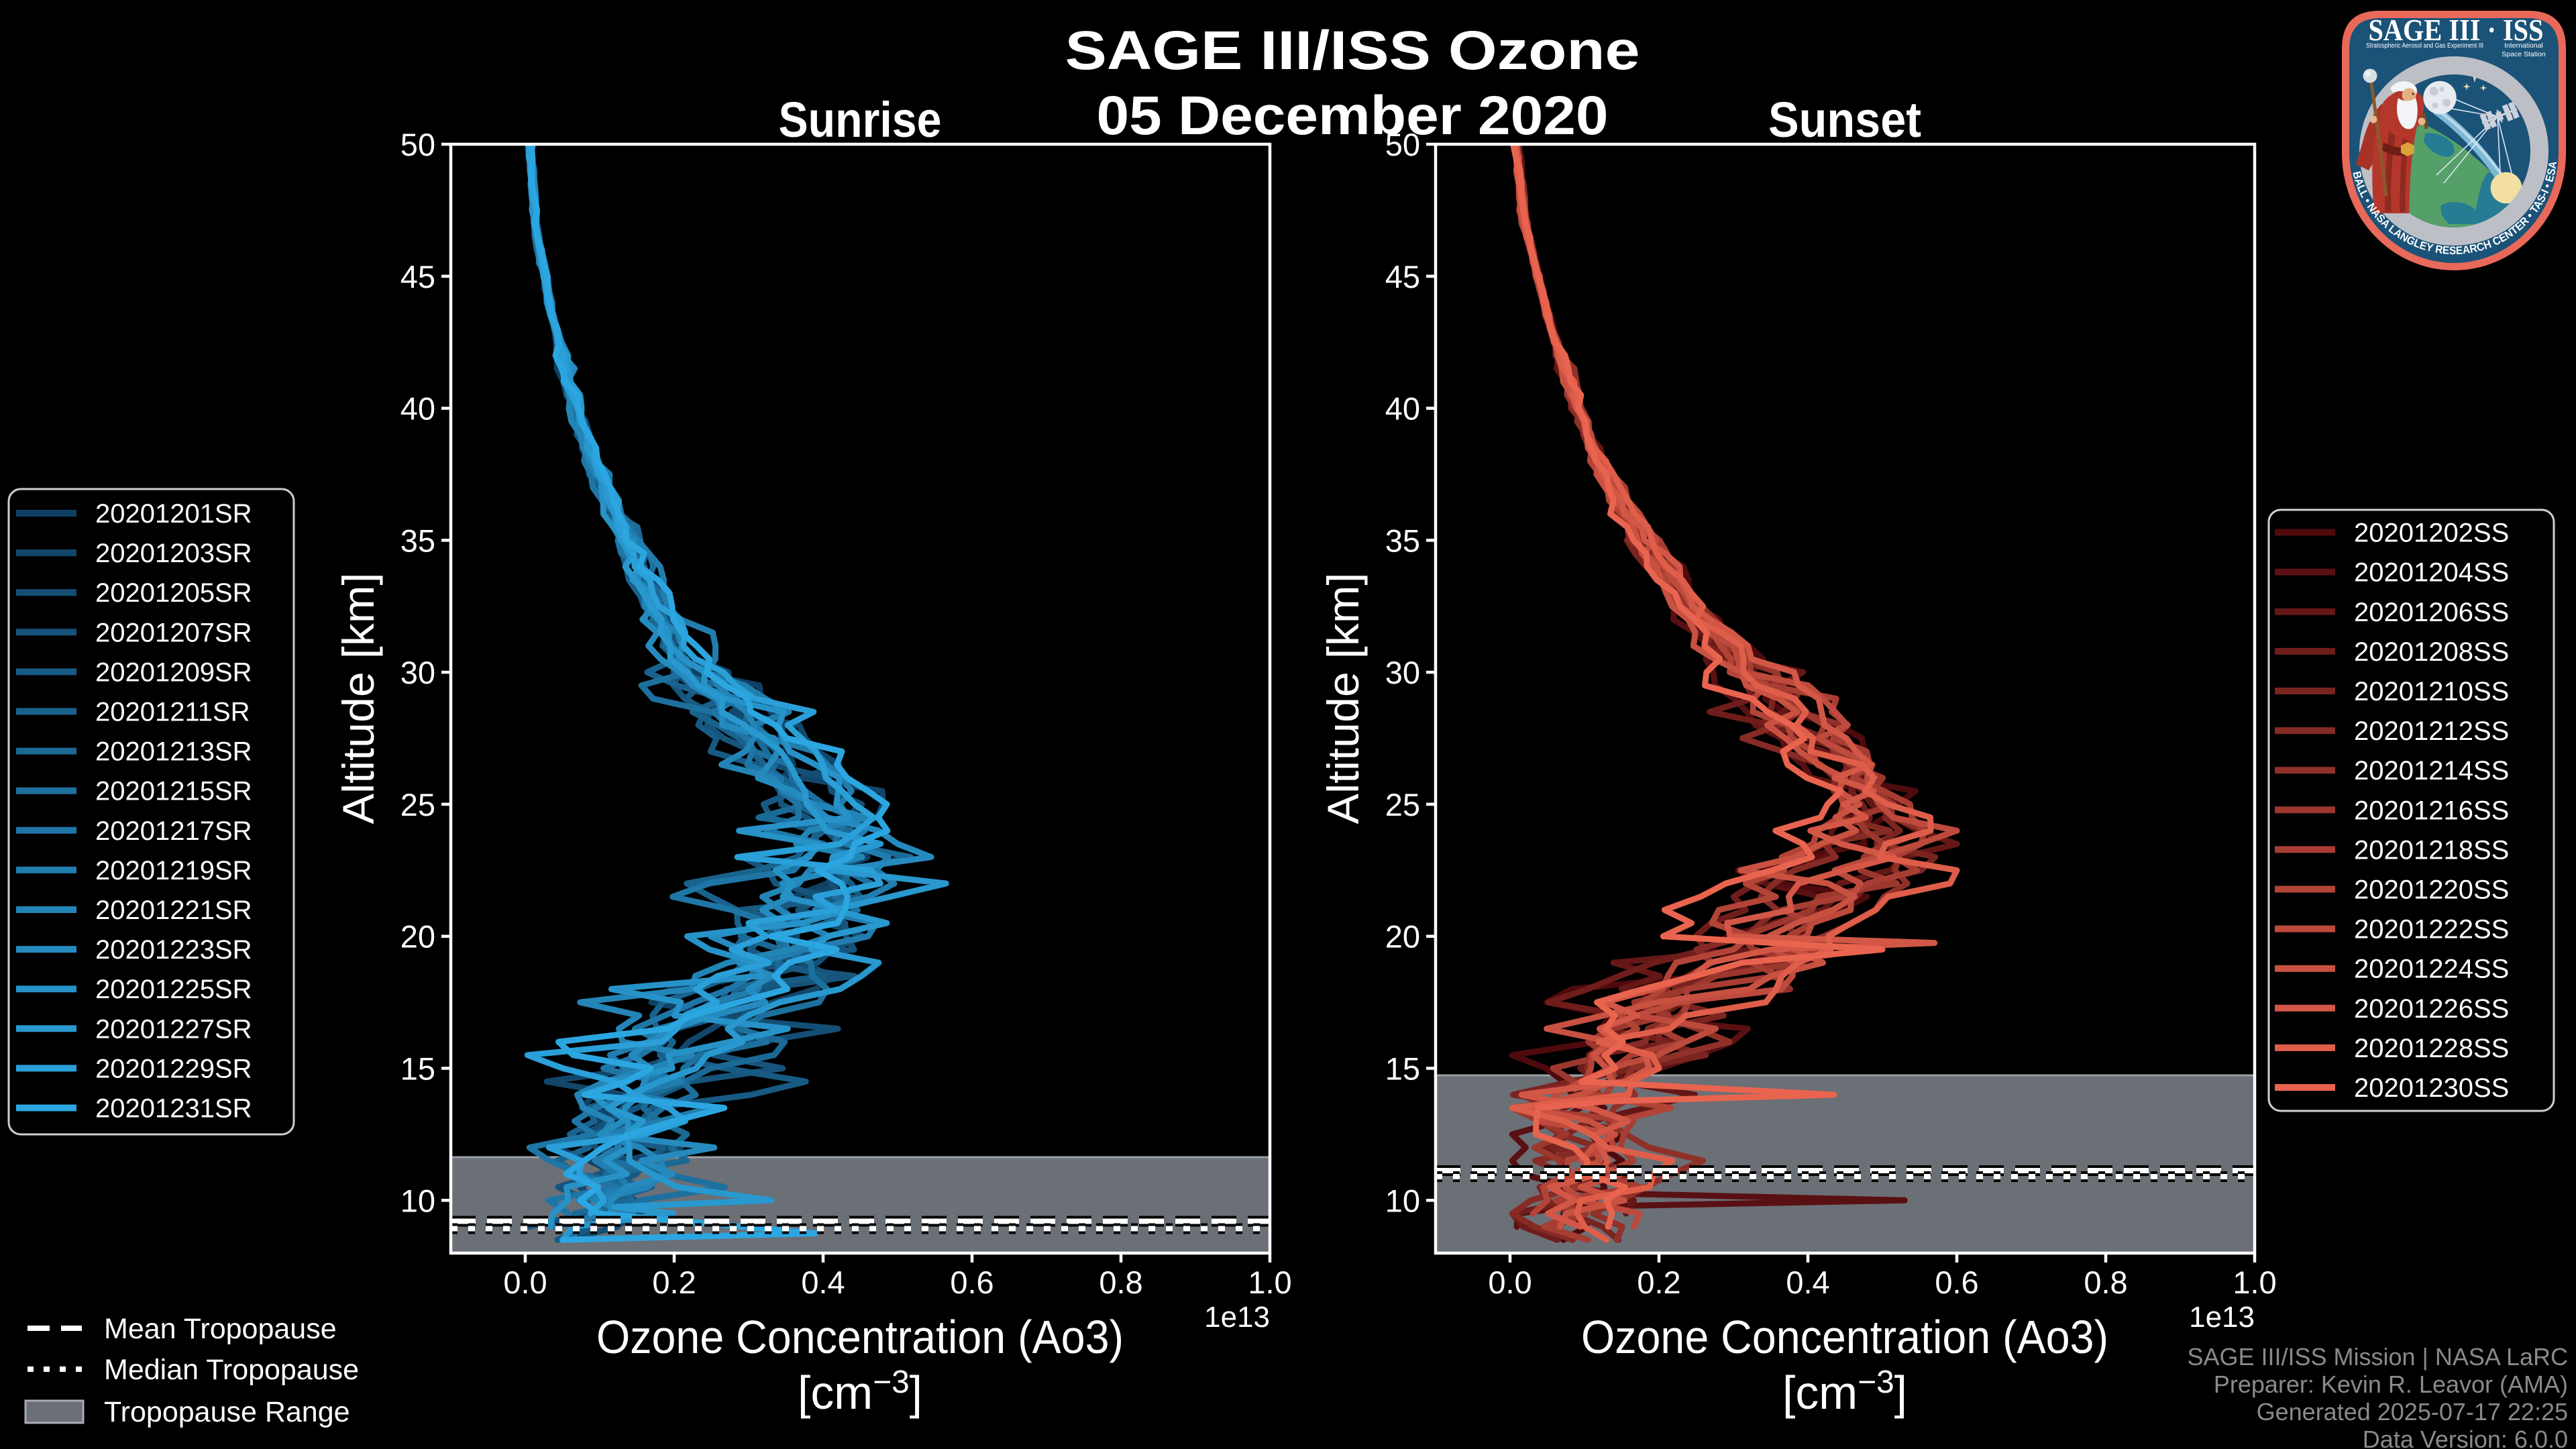 The image size is (2576, 1449). I want to click on svg-text: 20201228SS, so click(2431, 1048).